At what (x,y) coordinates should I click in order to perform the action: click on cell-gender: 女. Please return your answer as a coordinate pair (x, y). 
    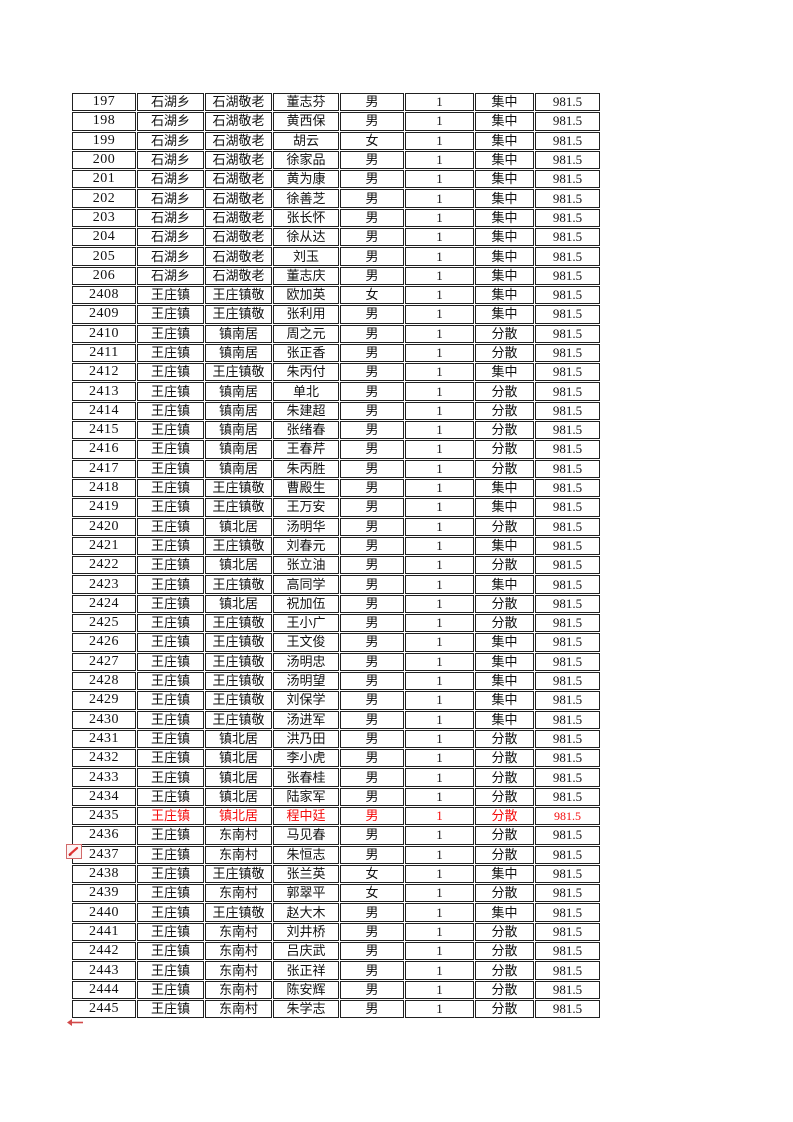
    Looking at the image, I should click on (372, 893).